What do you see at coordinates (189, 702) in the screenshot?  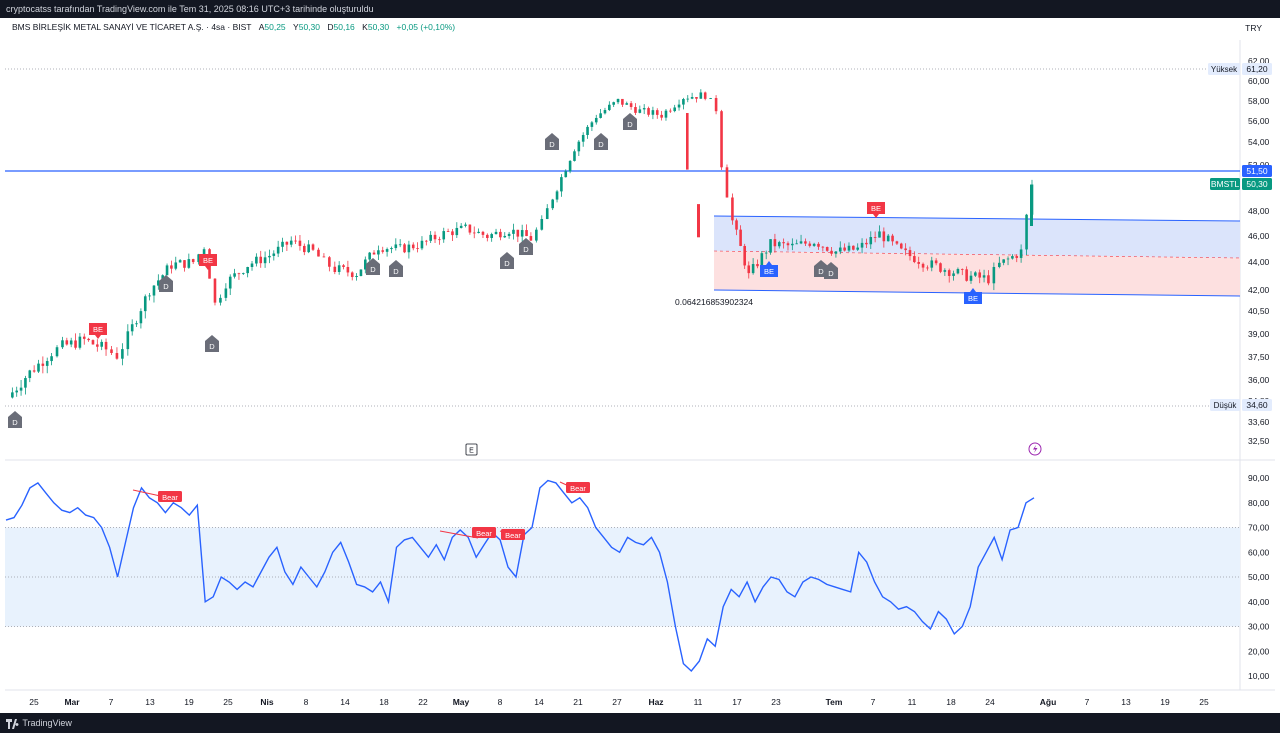 I see `time-axis-tick: 19` at bounding box center [189, 702].